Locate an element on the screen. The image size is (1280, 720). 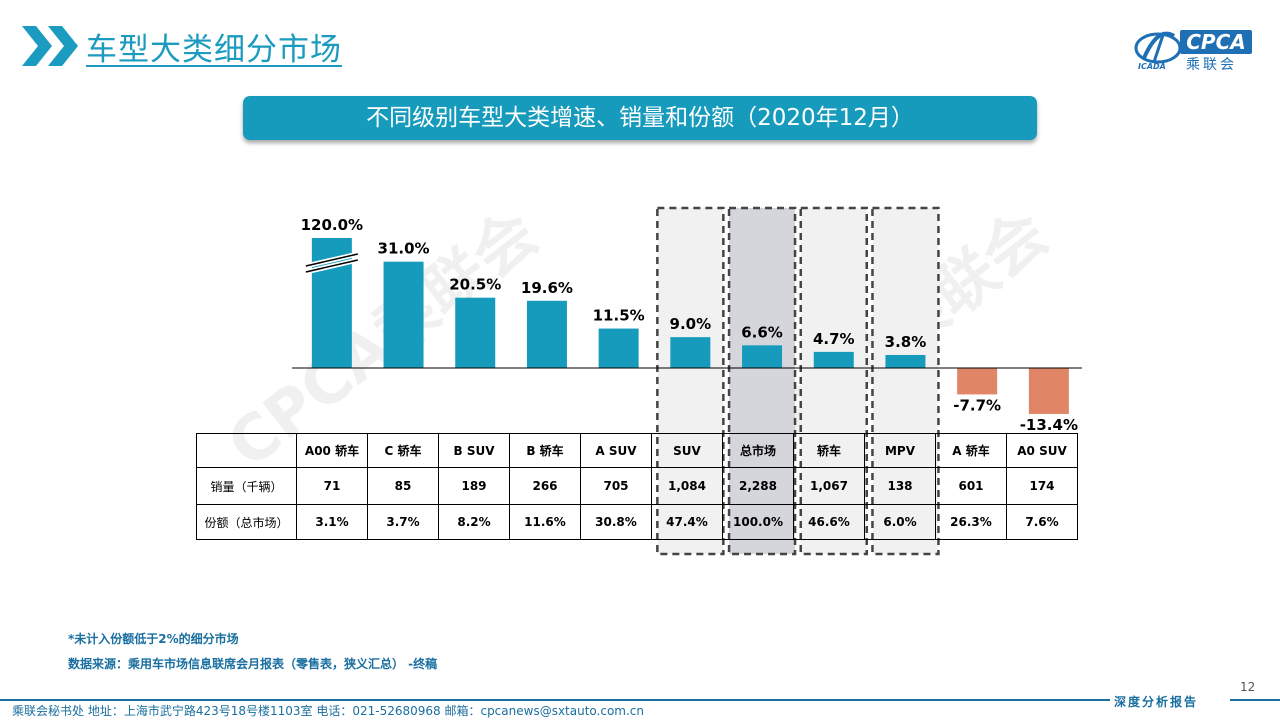
data-label: 9.0% is located at coordinates (691, 324).